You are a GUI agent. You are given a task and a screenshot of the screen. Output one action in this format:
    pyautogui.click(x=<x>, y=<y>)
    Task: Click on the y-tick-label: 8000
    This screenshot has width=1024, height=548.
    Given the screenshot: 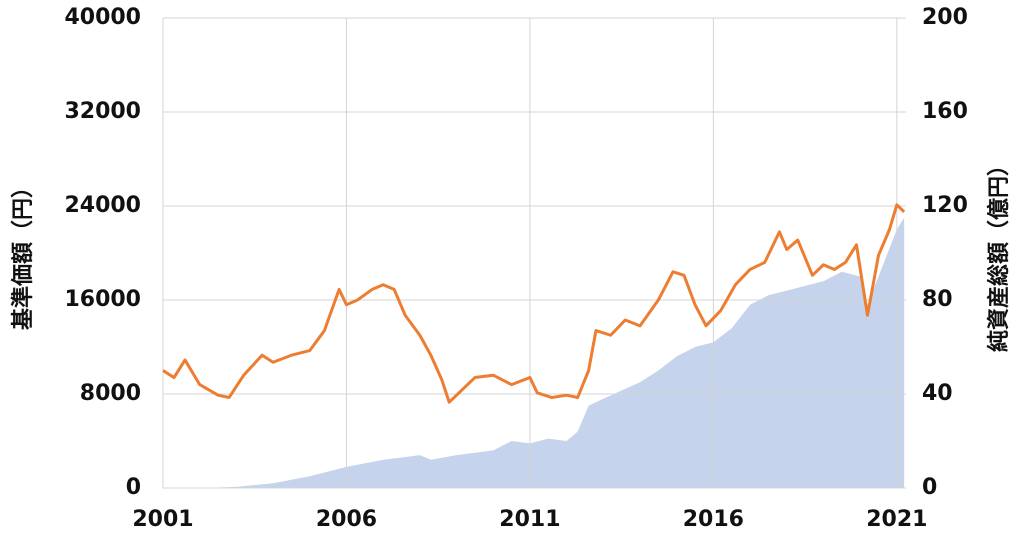 What is the action you would take?
    pyautogui.click(x=110, y=393)
    